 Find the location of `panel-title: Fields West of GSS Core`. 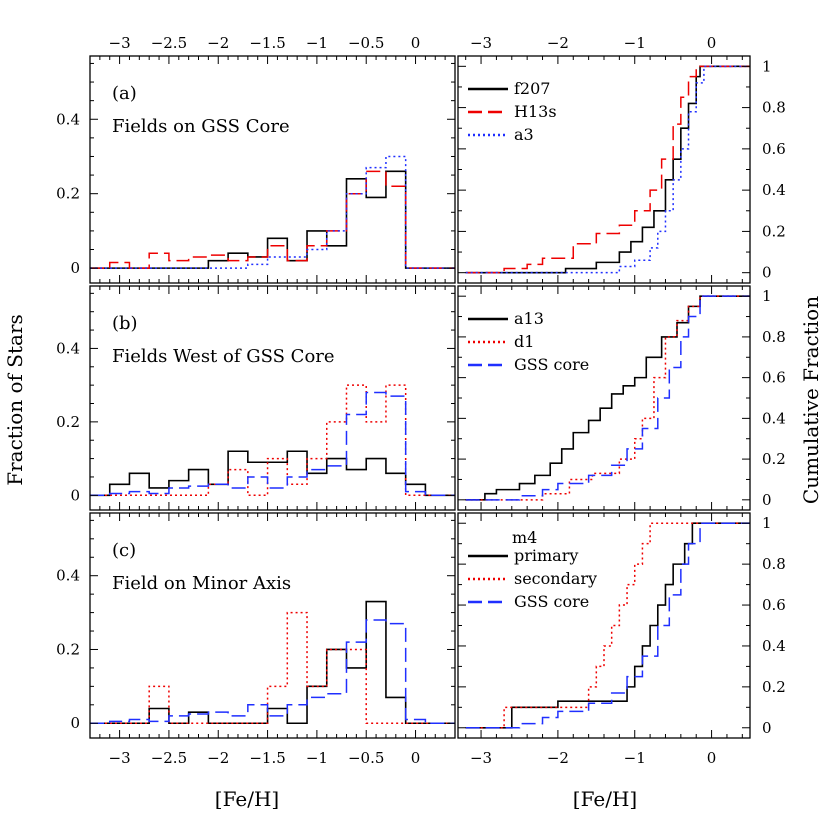

panel-title: Fields West of GSS Core is located at coordinates (223, 356).